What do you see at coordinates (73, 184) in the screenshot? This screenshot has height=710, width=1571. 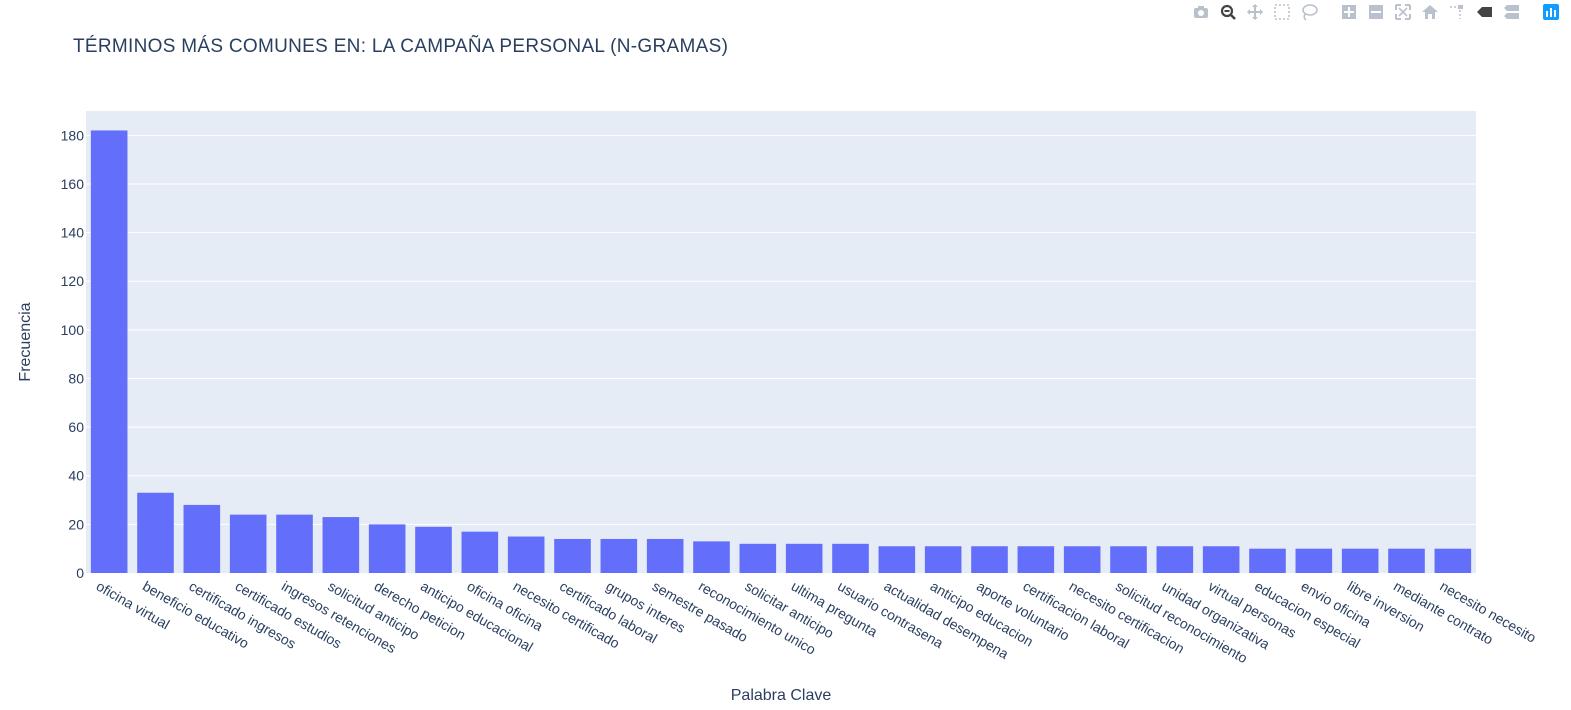 I see `y-tick-label: 160` at bounding box center [73, 184].